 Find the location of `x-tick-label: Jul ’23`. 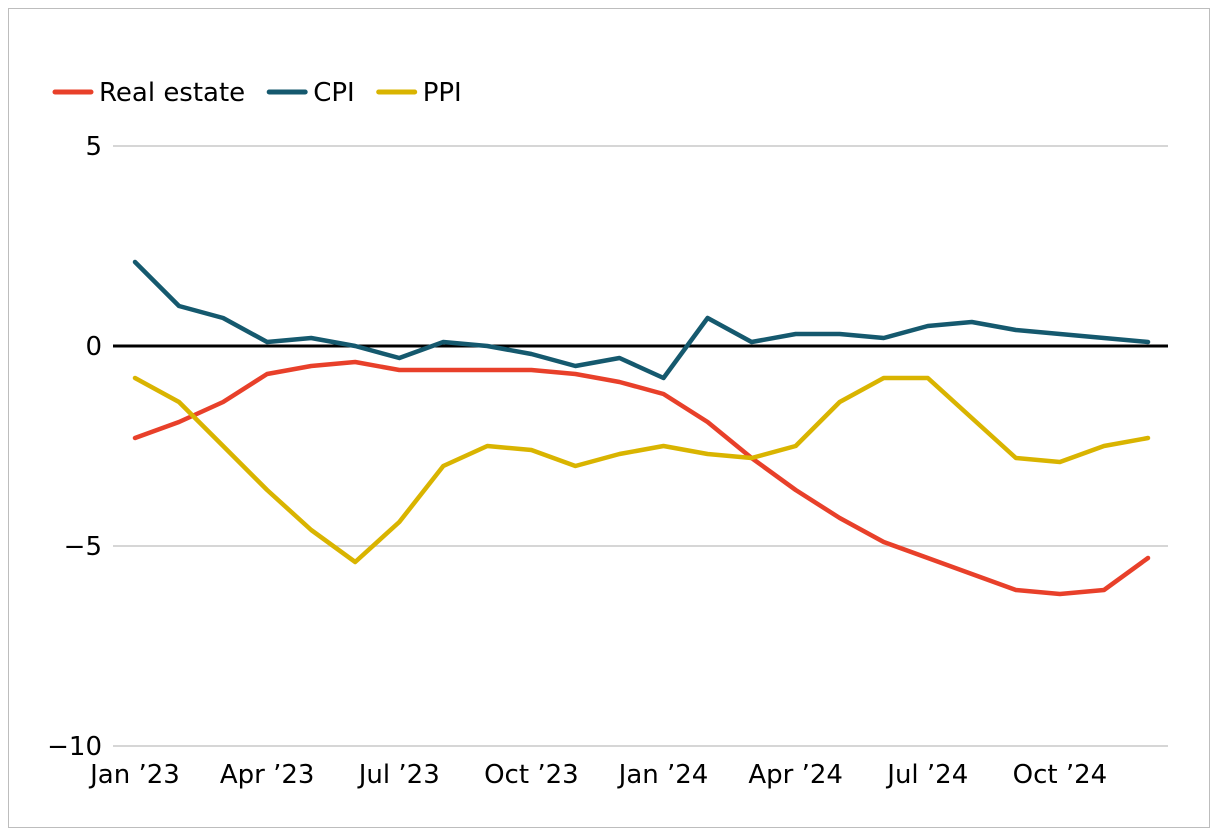

x-tick-label: Jul ’23 is located at coordinates (398, 775).